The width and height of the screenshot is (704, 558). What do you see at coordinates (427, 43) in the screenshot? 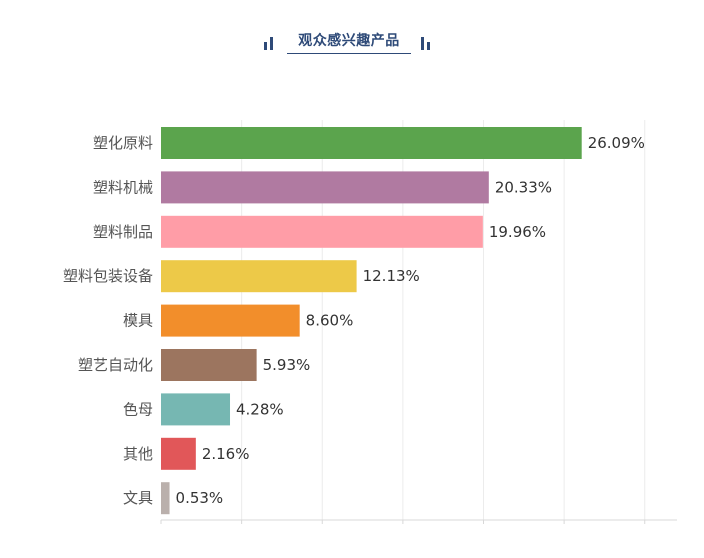
I see `title-bars-right-icon` at bounding box center [427, 43].